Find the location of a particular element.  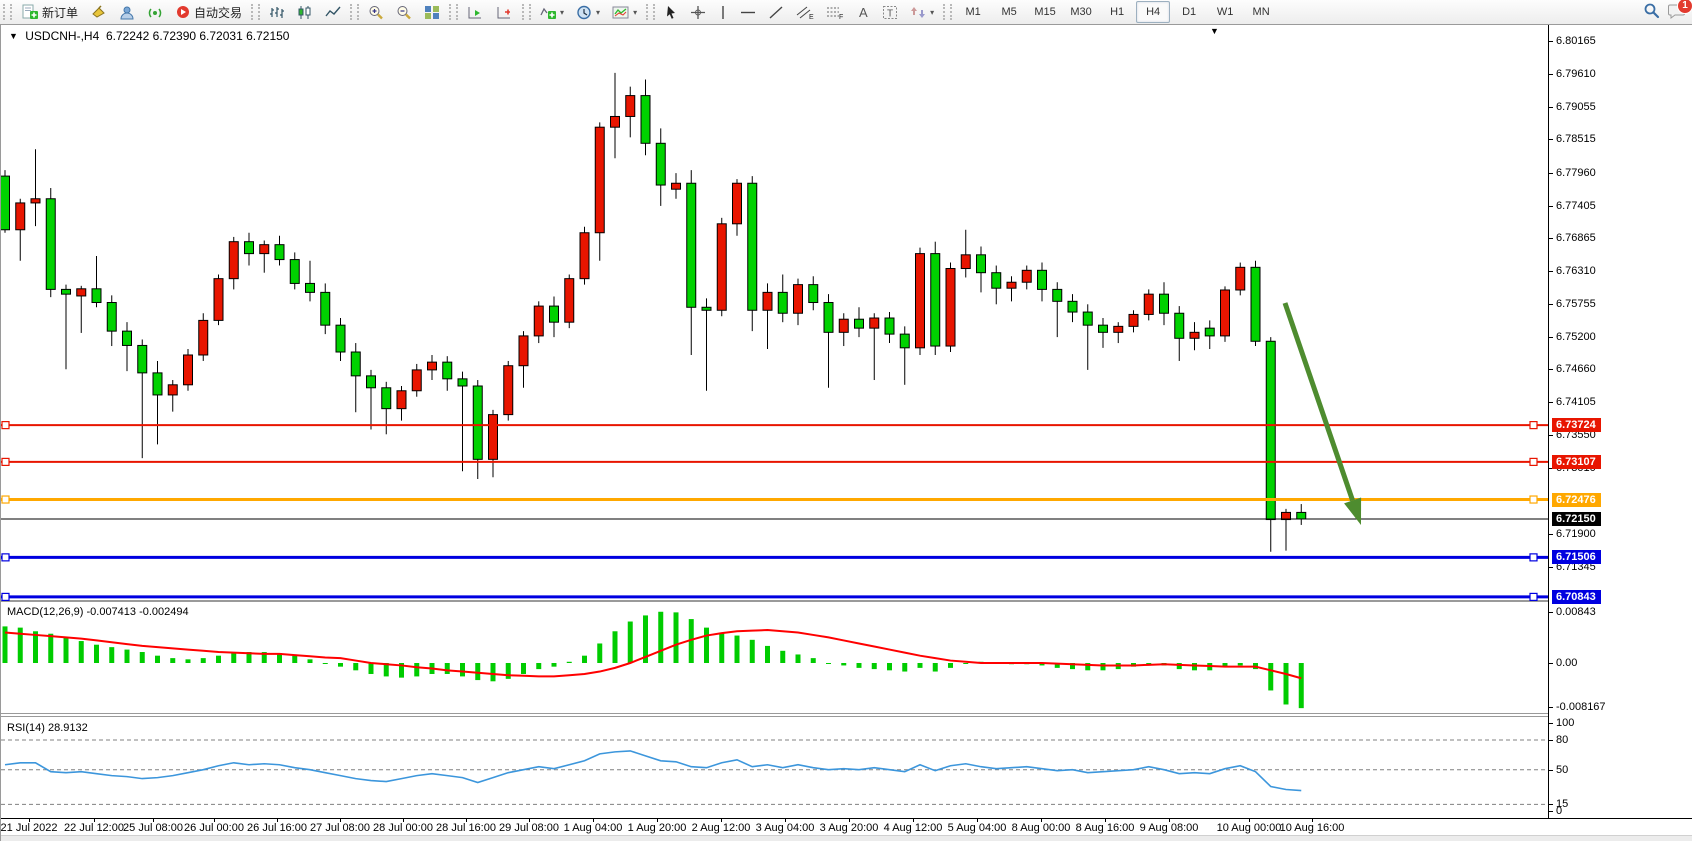

timeframe-h4: H4 is located at coordinates (1153, 12).